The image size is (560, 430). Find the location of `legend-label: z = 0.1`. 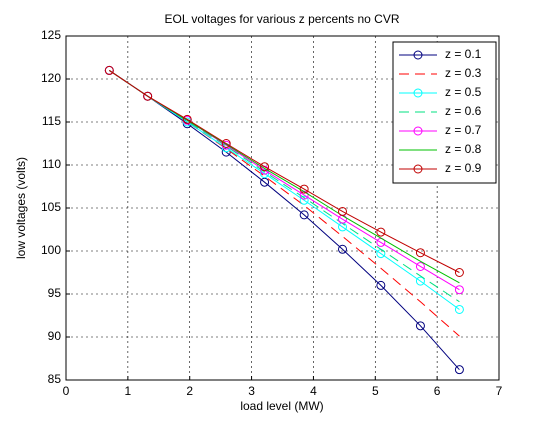

legend-label: z = 0.1 is located at coordinates (463, 54).